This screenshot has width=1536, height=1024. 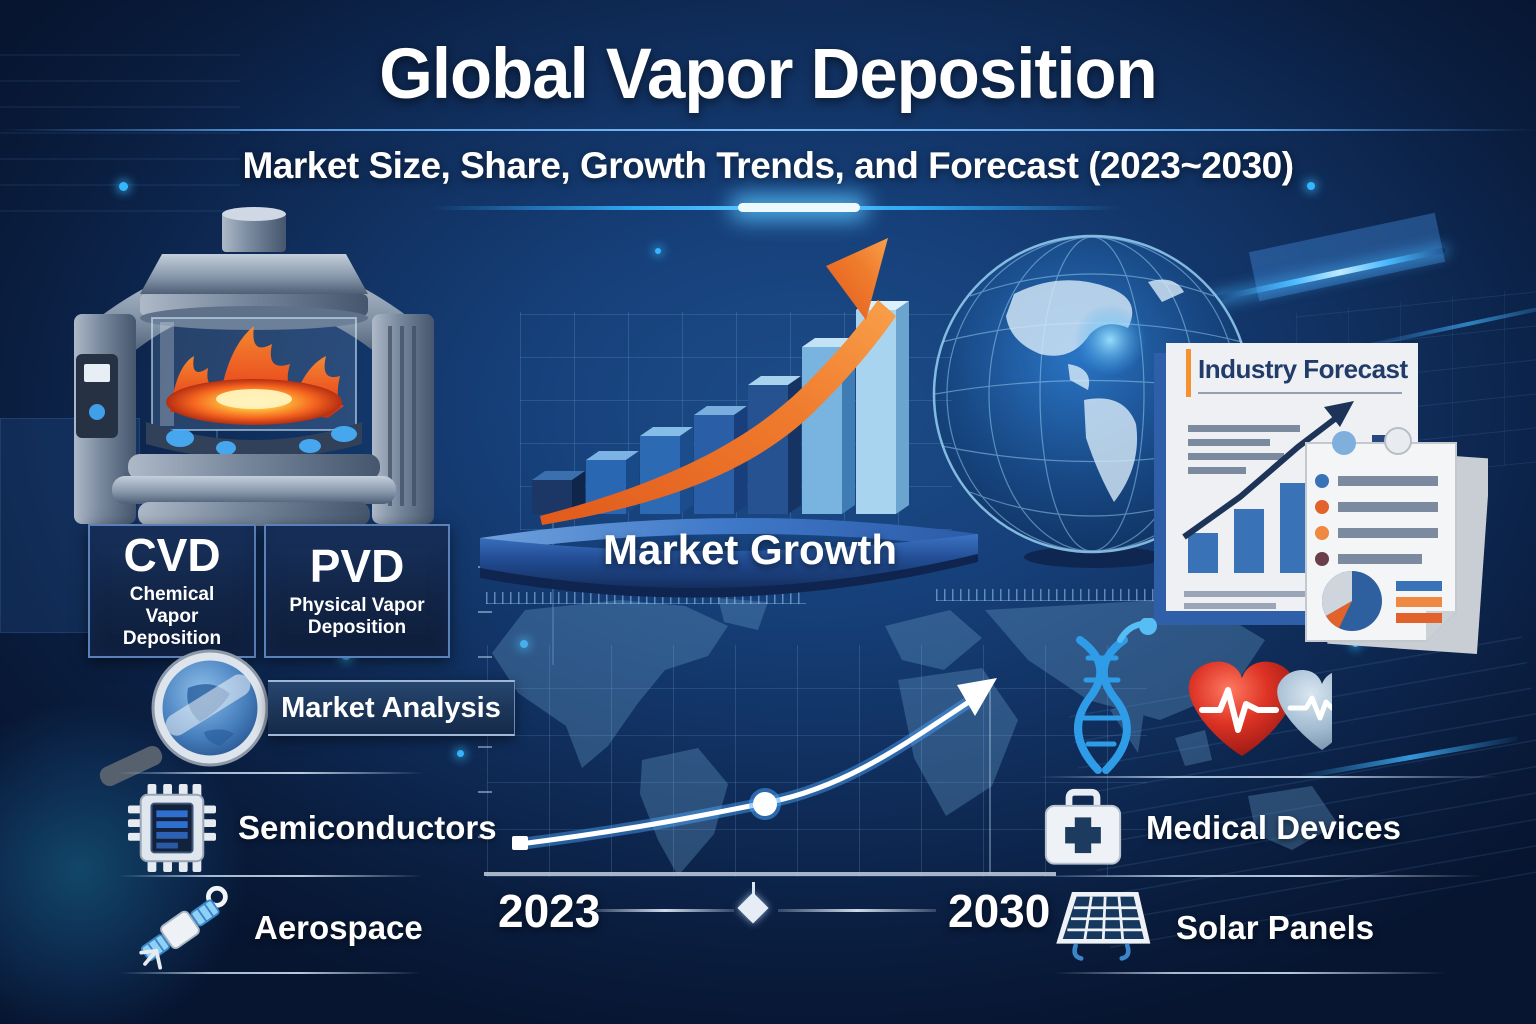 I want to click on pvd-name: Physical Vapor Deposition, so click(x=357, y=616).